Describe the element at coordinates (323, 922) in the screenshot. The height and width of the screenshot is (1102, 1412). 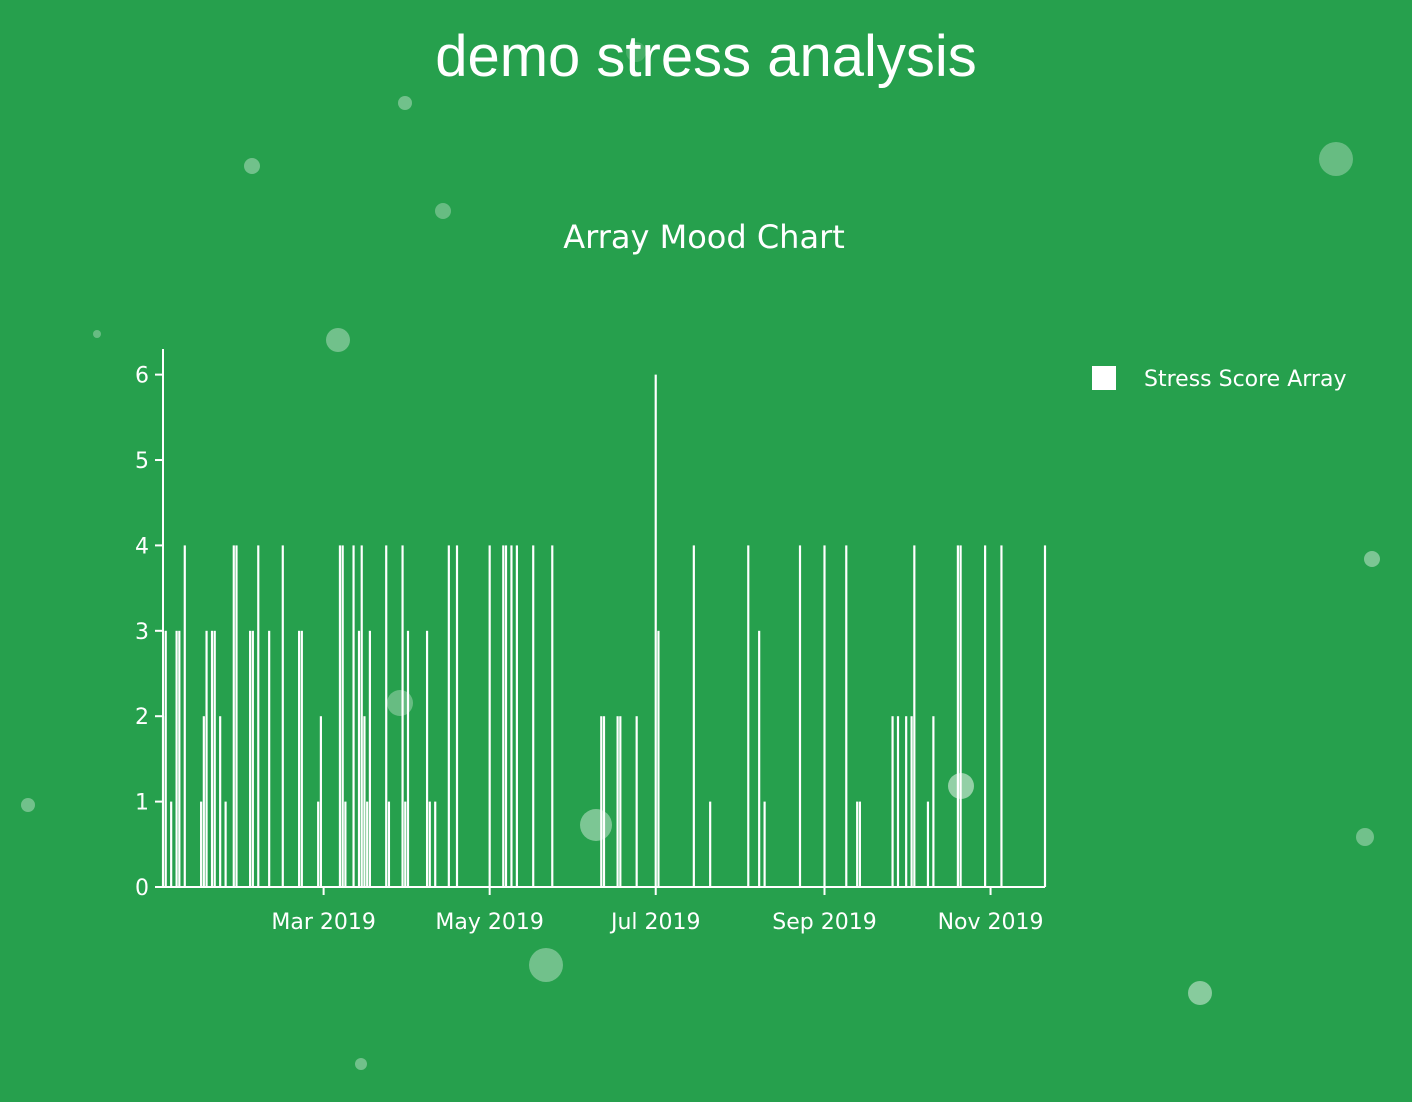
I see `x-tick-label: Mar 2019` at that location.